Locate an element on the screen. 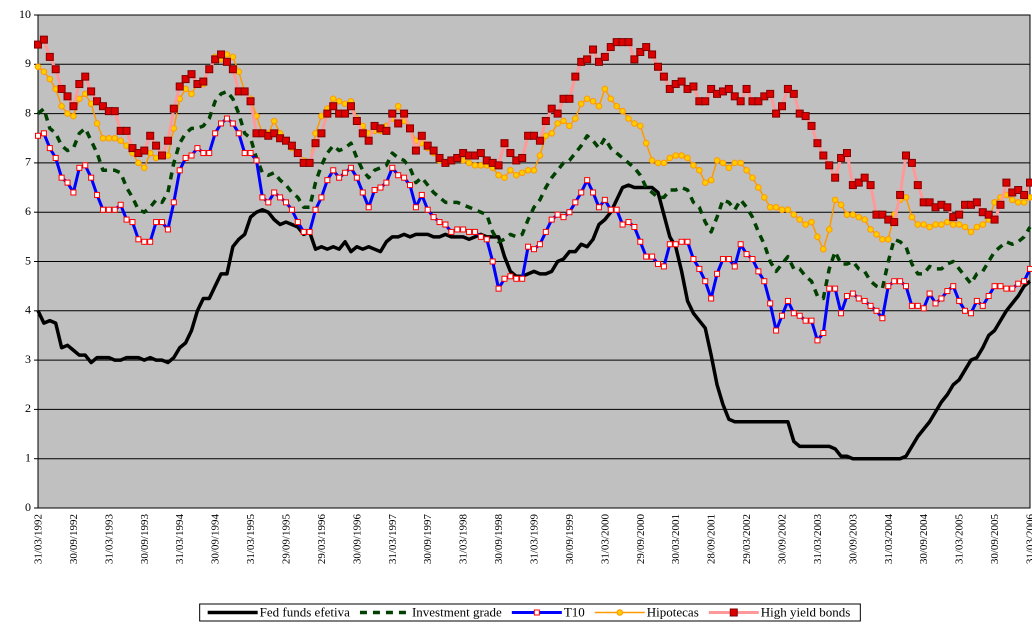  y-tick-label: 8 is located at coordinates (28, 112).